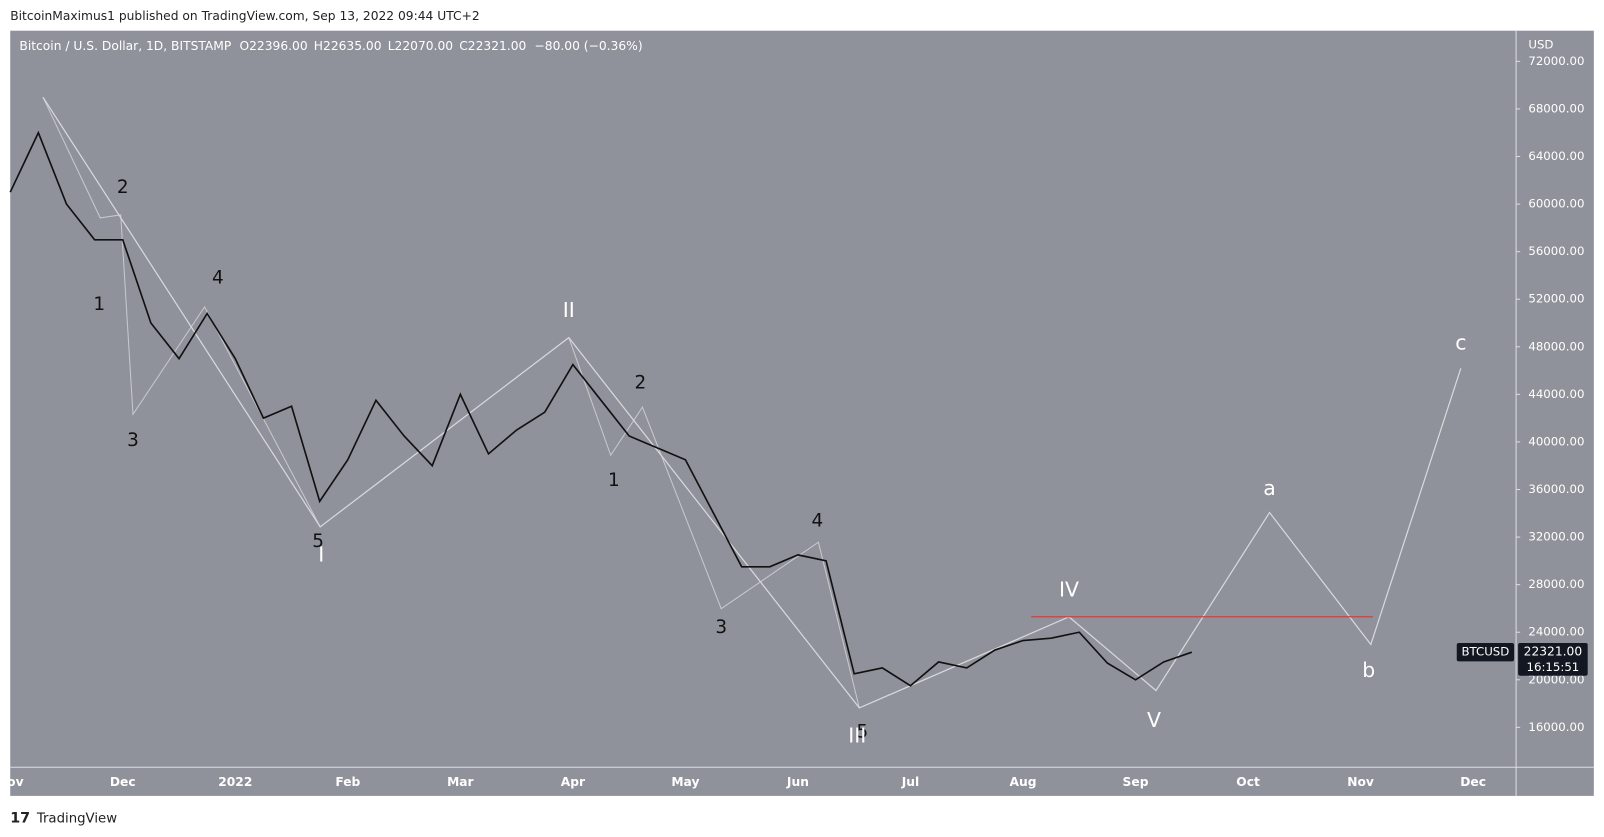 The width and height of the screenshot is (1604, 837). What do you see at coordinates (1553, 667) in the screenshot?
I see `countdown: 16:15:51` at bounding box center [1553, 667].